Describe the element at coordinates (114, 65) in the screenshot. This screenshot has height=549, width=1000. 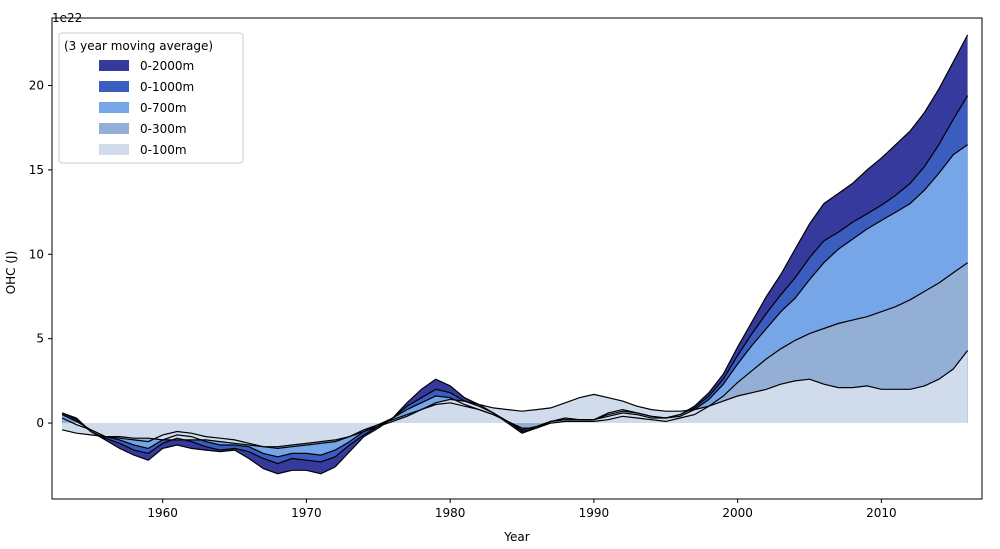
I see `legend-swatch-0-2000m` at that location.